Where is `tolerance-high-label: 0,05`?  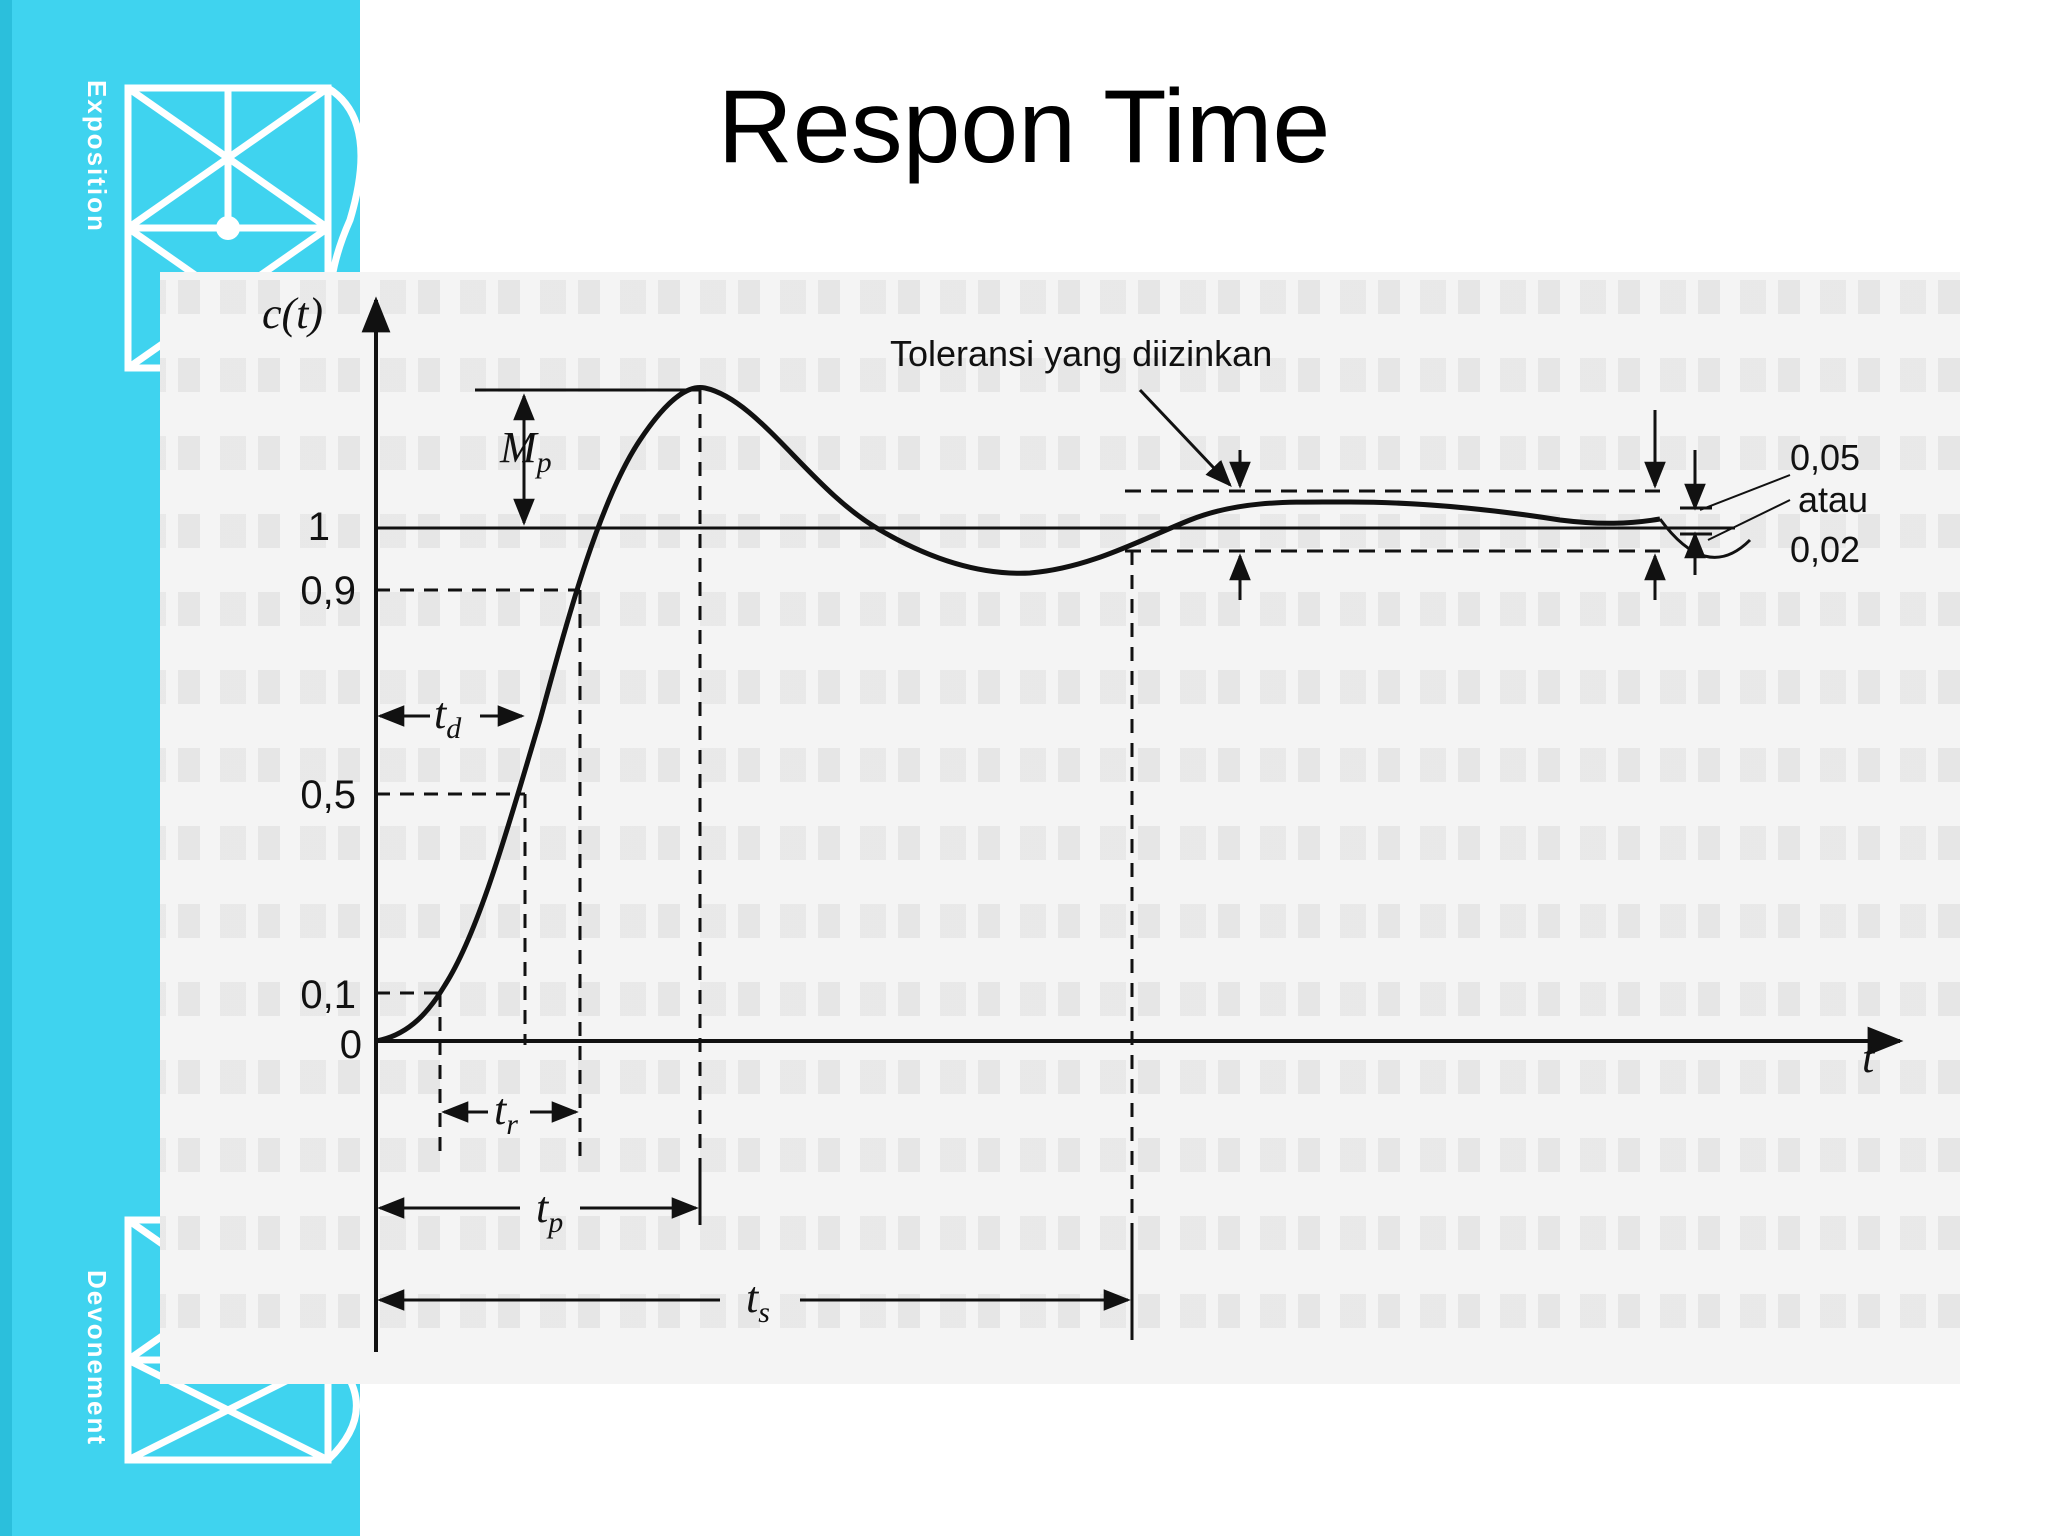
tolerance-high-label: 0,05 is located at coordinates (1825, 457).